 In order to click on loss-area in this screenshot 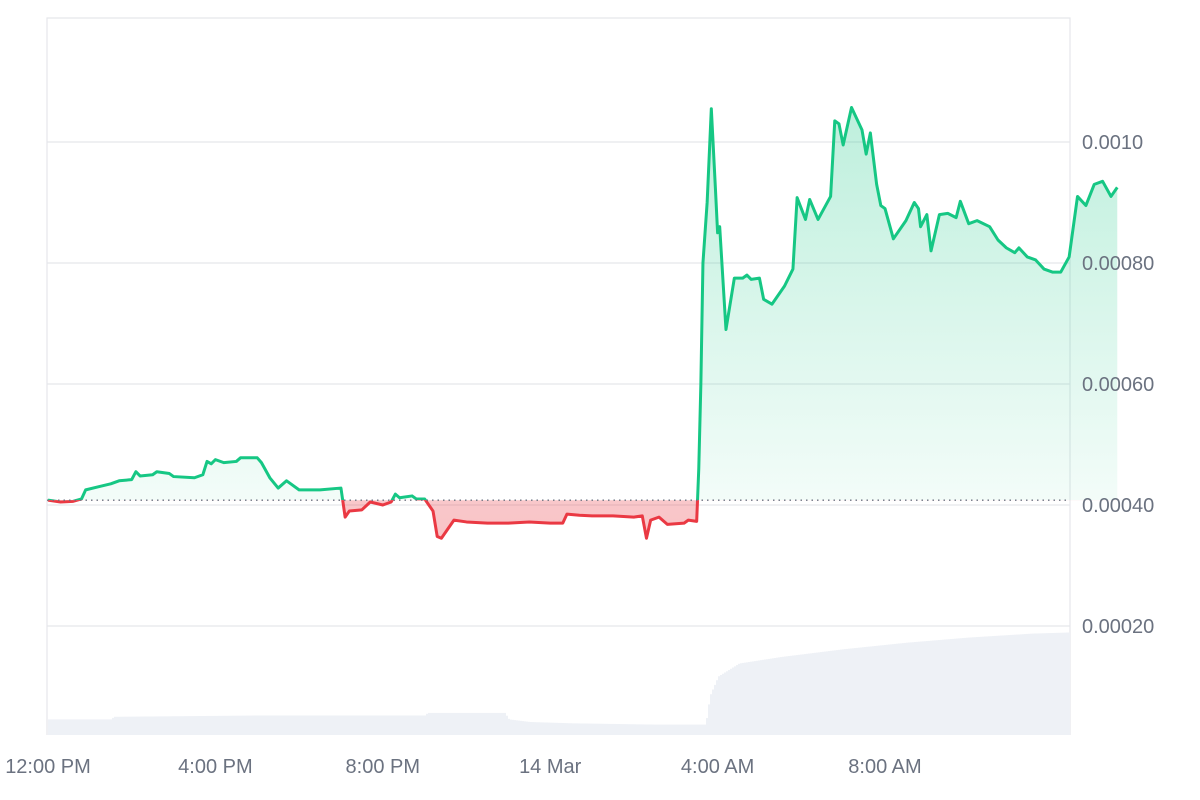, I will do `click(373, 519)`.